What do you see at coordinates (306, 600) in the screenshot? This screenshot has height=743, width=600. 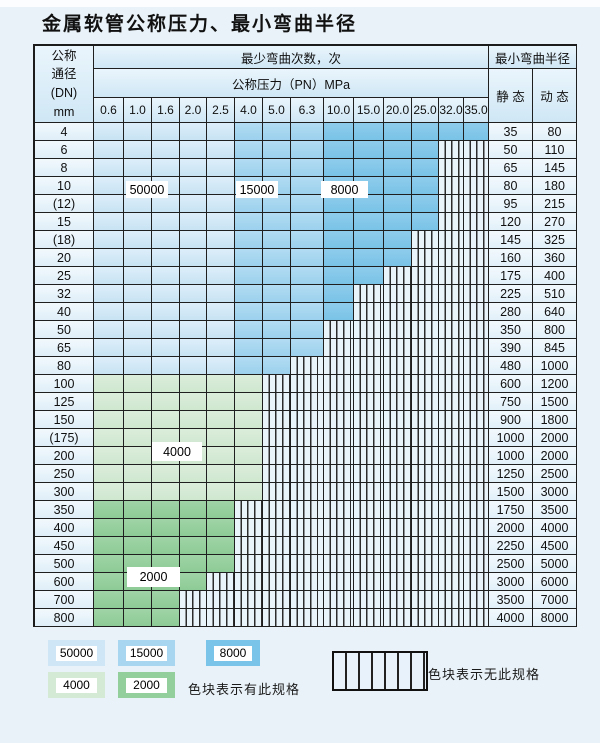 I see `table-row: 700 3500 7000` at bounding box center [306, 600].